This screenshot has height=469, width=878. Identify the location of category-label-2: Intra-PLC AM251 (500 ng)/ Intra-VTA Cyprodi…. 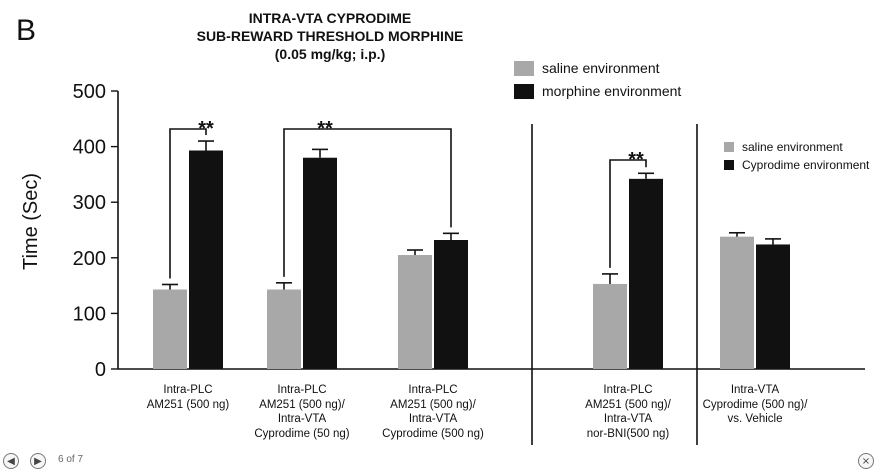
(433, 412).